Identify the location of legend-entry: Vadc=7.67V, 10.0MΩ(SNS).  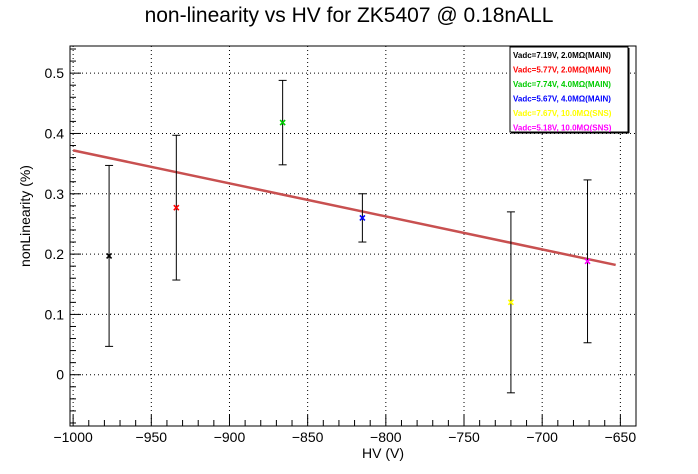
(562, 113).